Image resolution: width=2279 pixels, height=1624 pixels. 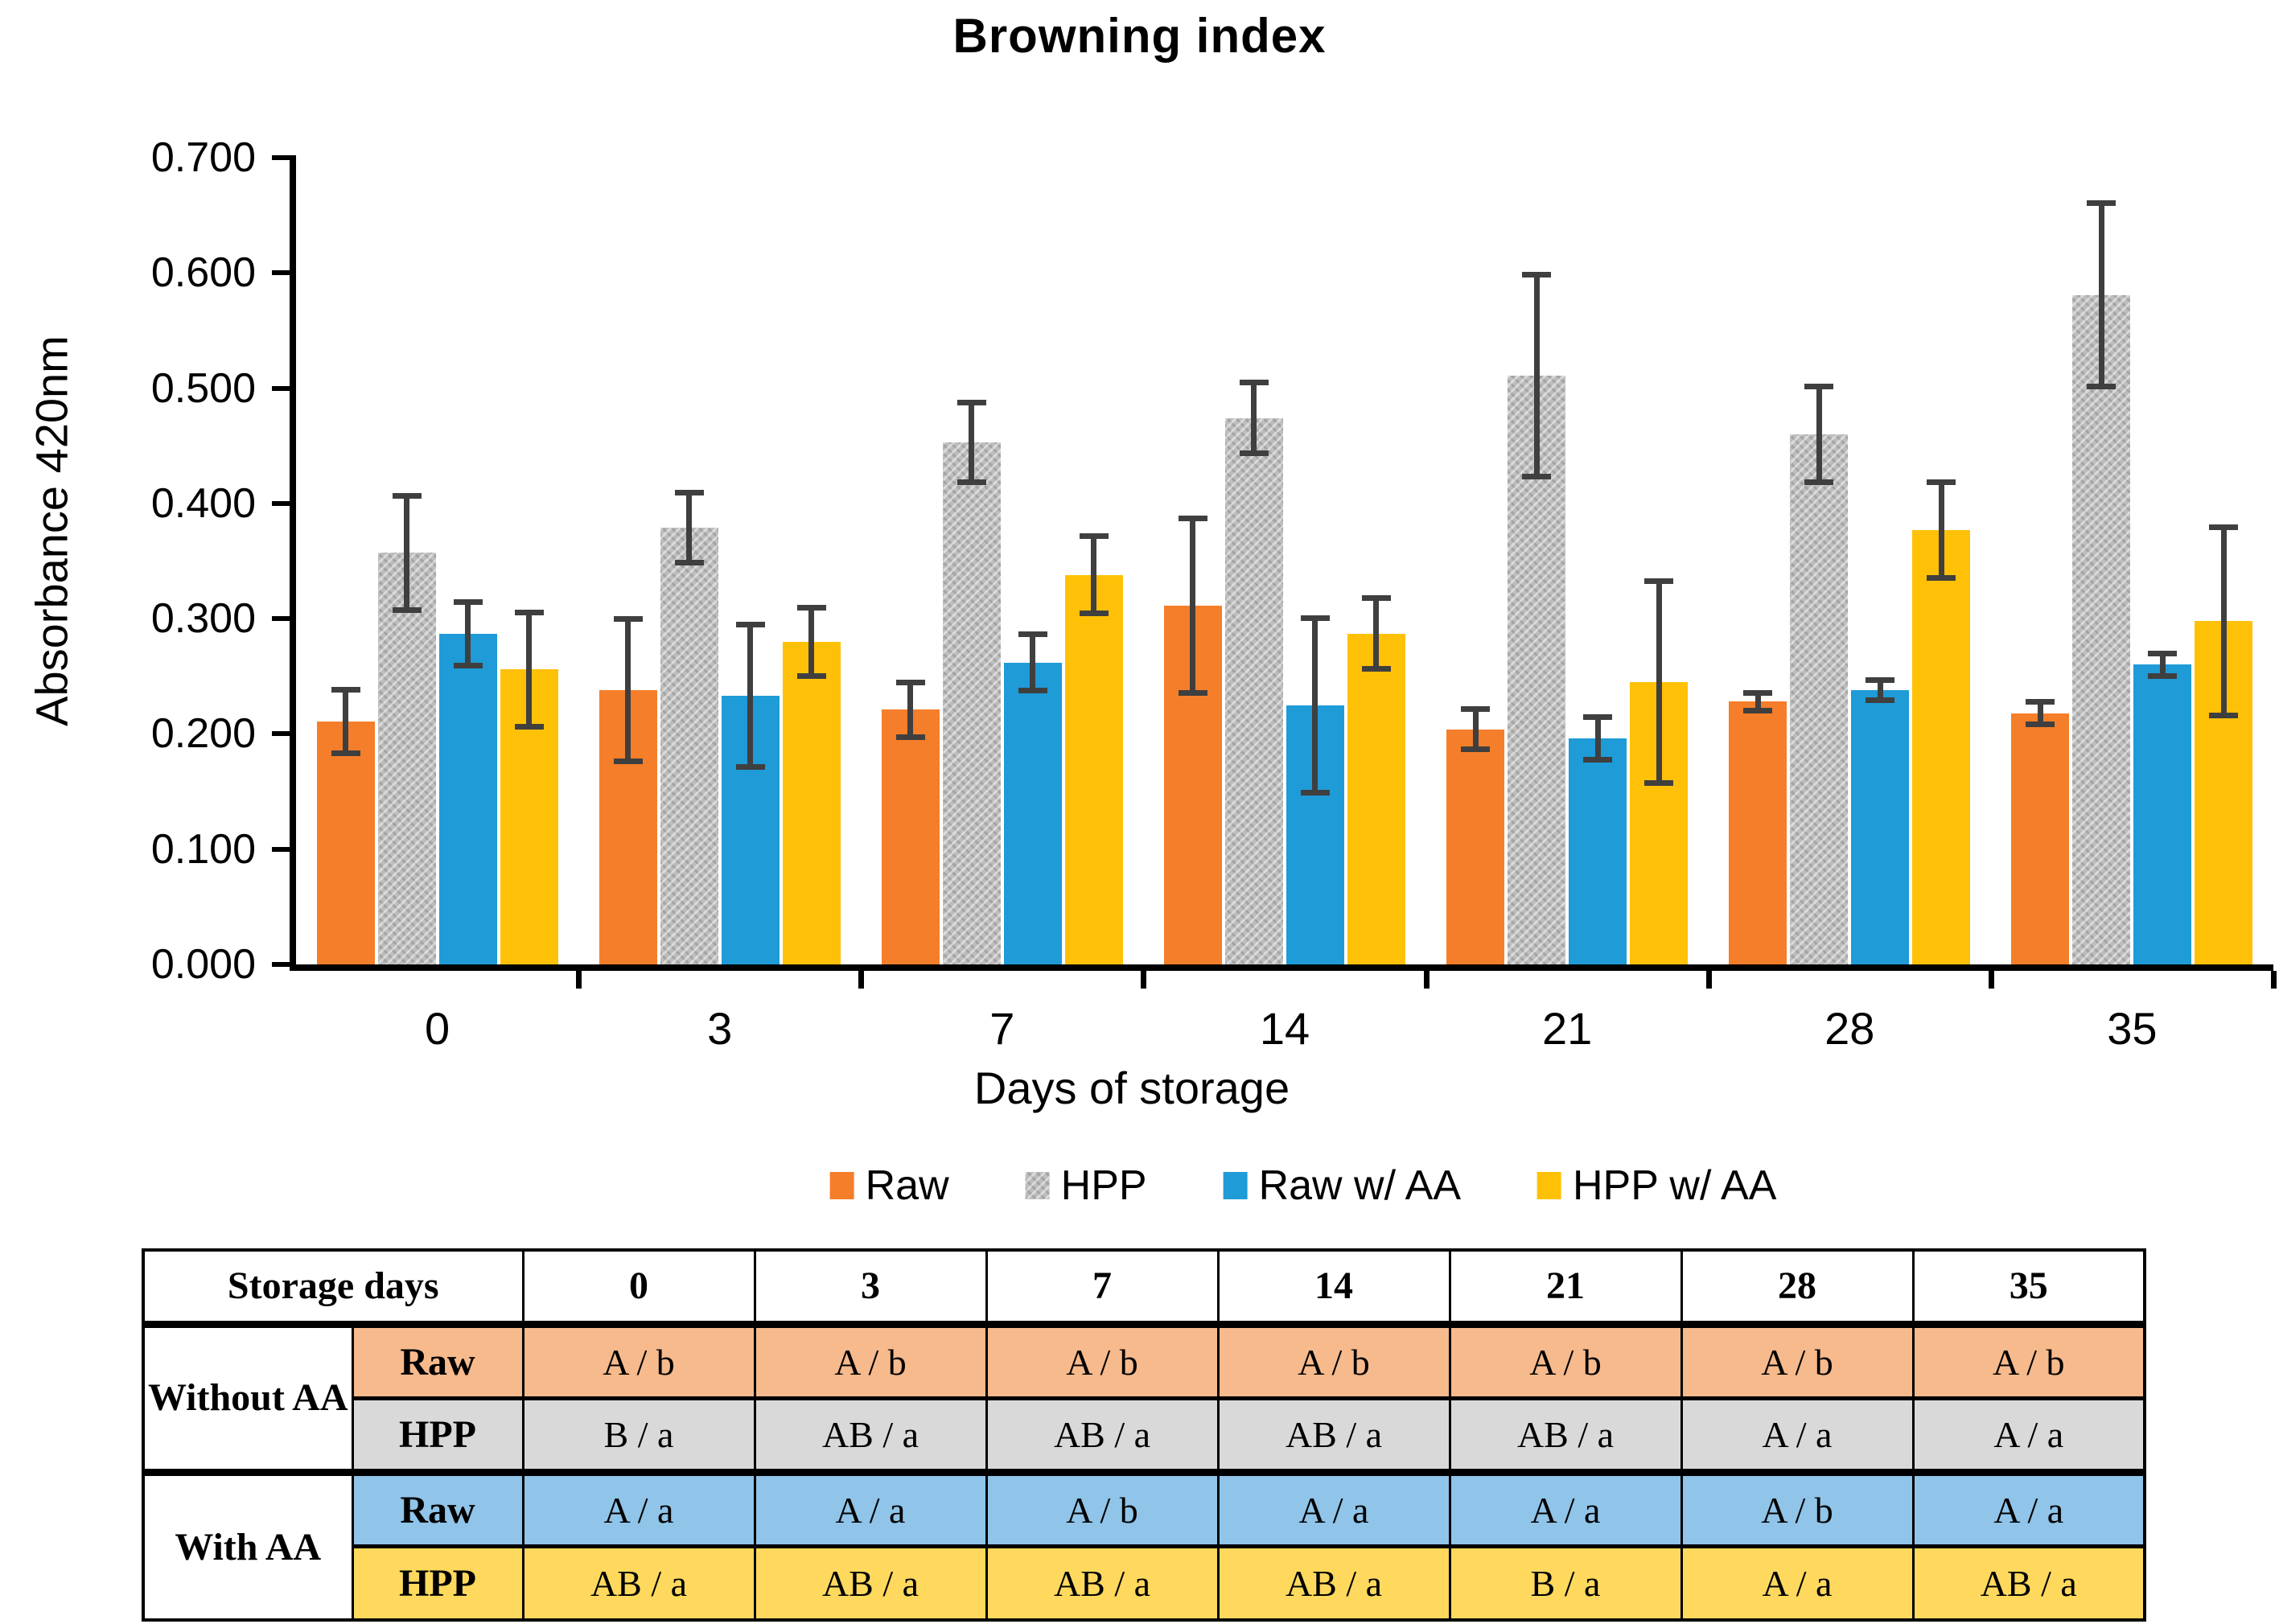 What do you see at coordinates (248, 1399) in the screenshot?
I see `row-group-label: Without AA` at bounding box center [248, 1399].